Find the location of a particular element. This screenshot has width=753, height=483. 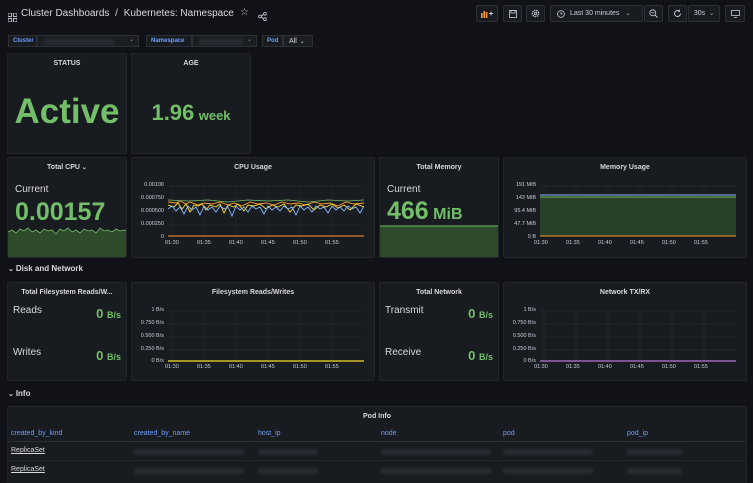

pod-info-title: Pod Info is located at coordinates (377, 416).